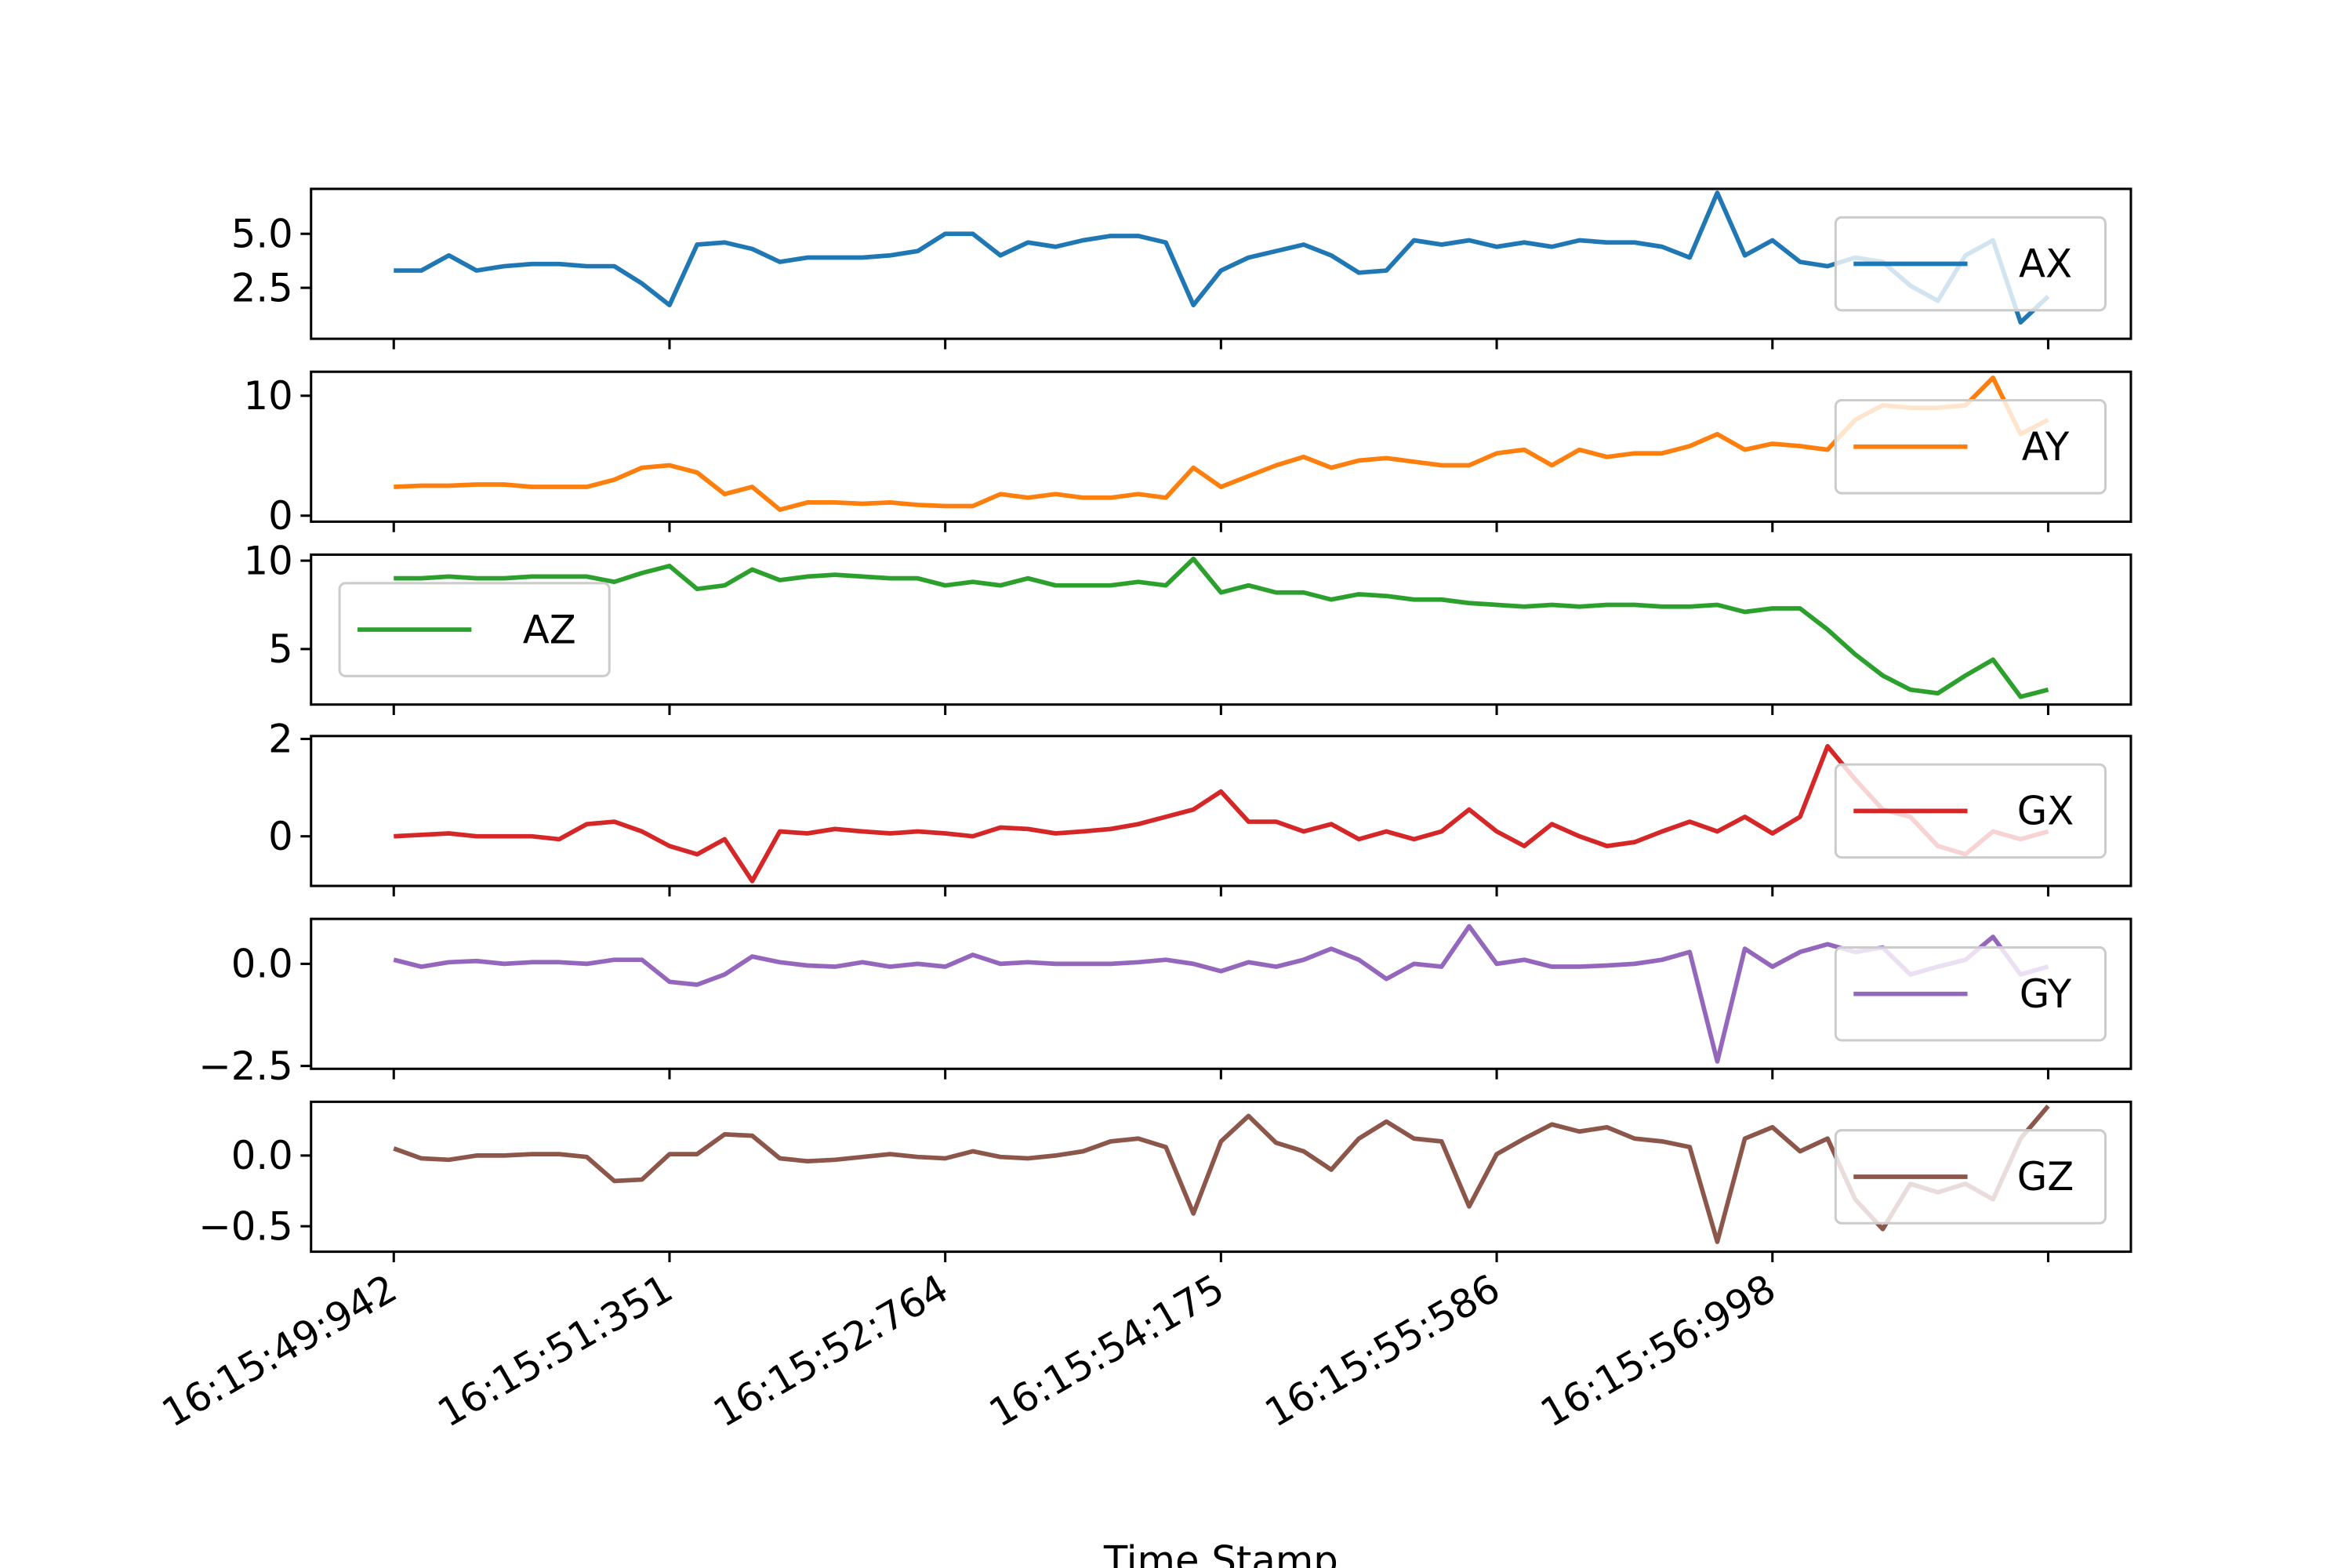 The image size is (2352, 1568). I want to click on y-tick-label: −0.5, so click(245, 1226).